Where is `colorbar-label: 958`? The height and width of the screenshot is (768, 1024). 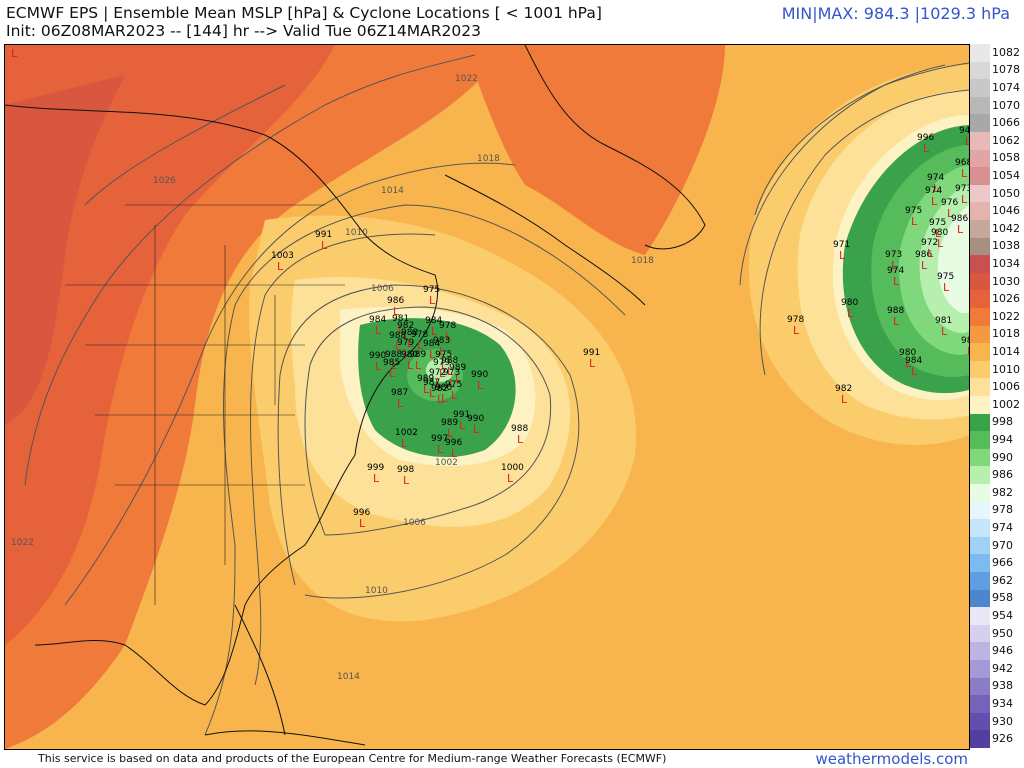 colorbar-label: 958 is located at coordinates (1002, 598).